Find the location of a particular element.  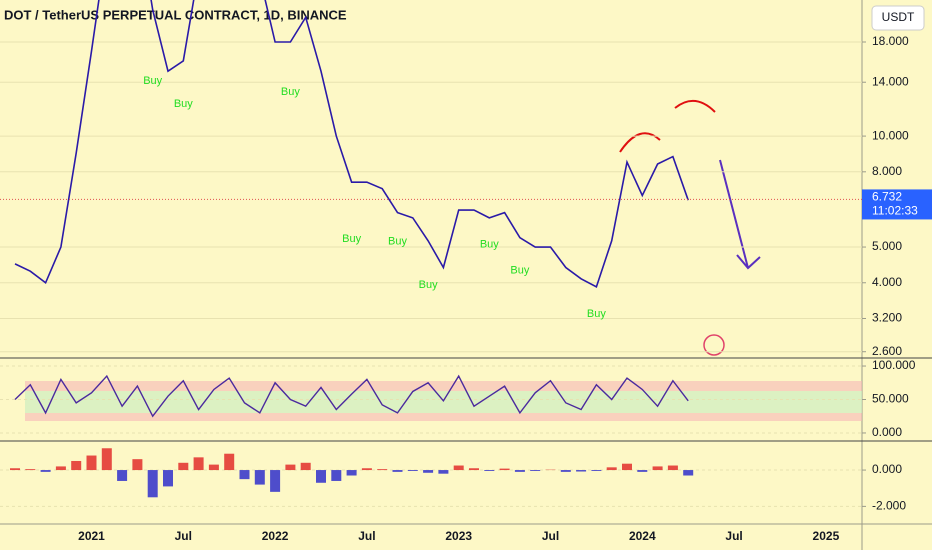

currency-label: USDT is located at coordinates (898, 17).